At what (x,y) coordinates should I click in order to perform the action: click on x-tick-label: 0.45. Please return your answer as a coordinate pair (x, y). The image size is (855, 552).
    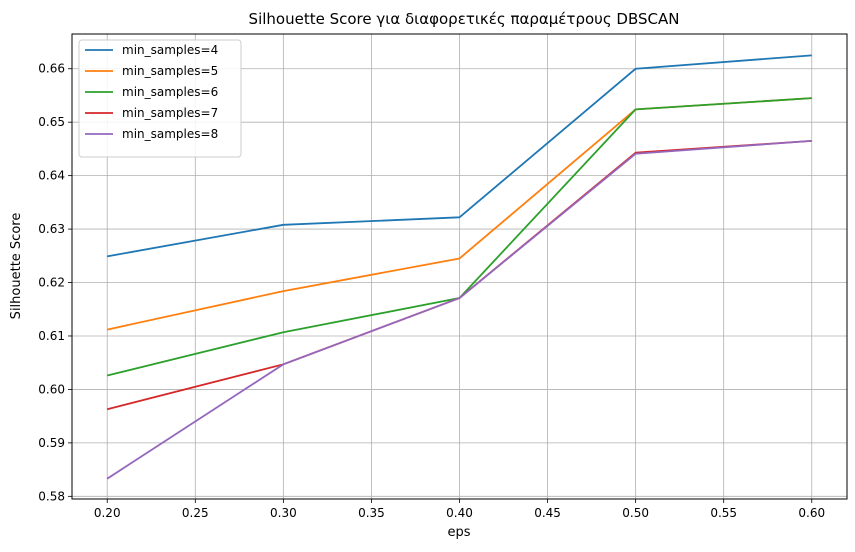
    Looking at the image, I should click on (547, 513).